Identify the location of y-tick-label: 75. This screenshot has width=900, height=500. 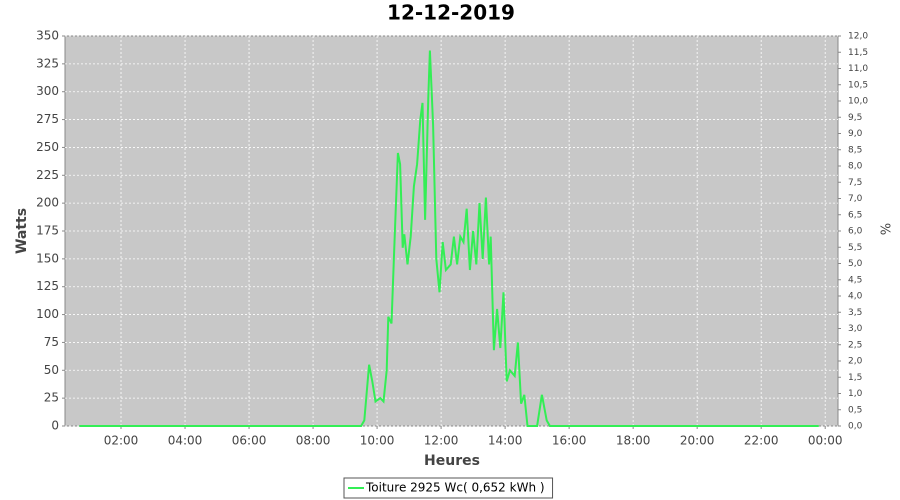
(51, 342).